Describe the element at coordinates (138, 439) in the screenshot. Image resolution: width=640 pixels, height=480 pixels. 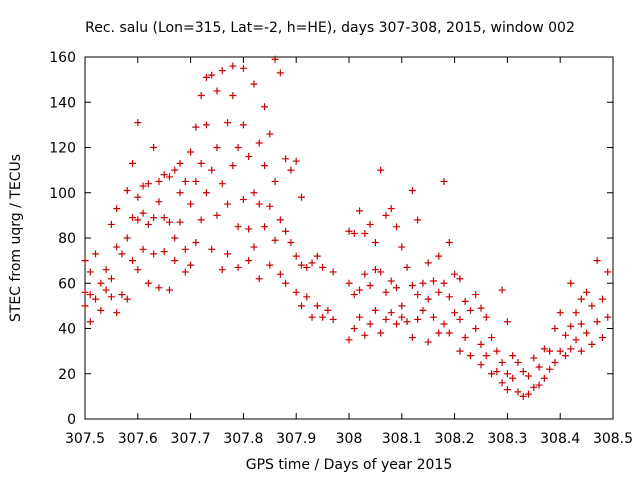
I see `x-tick-label: 307.6` at that location.